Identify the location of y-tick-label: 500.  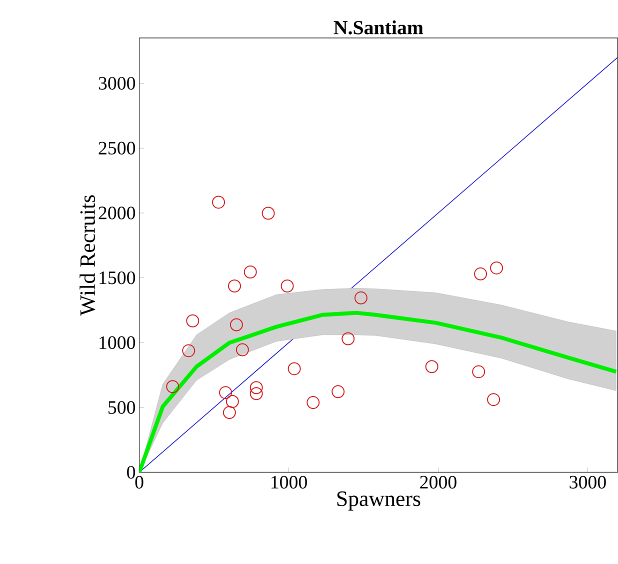
(122, 407).